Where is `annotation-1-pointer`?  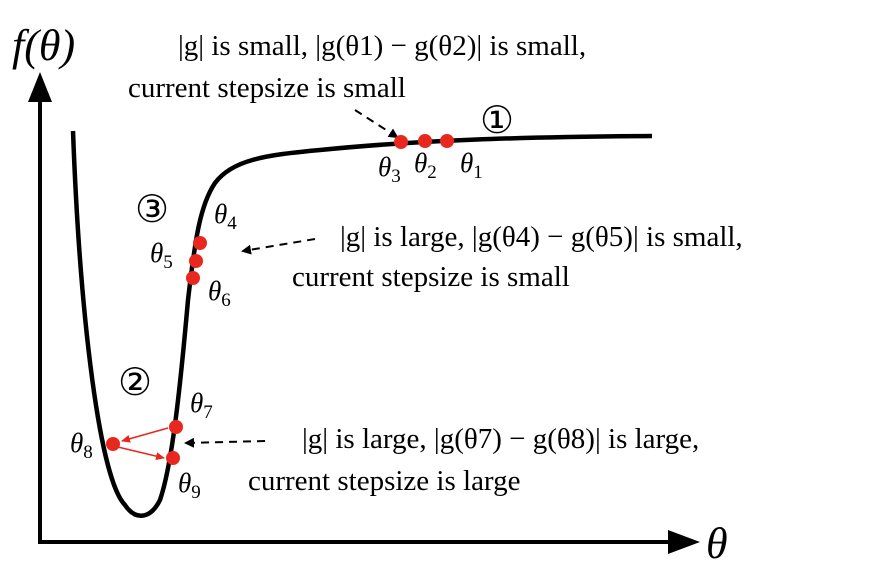
annotation-1-pointer is located at coordinates (376, 124).